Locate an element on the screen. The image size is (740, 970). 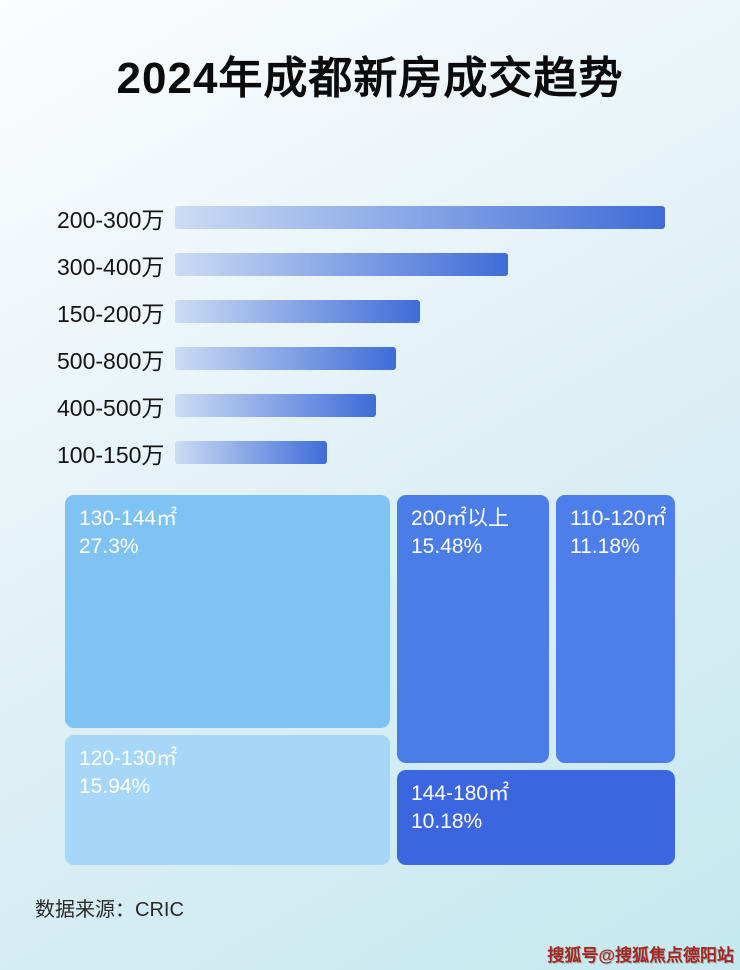
data-source-label: 数据来源：CRIC is located at coordinates (109, 910).